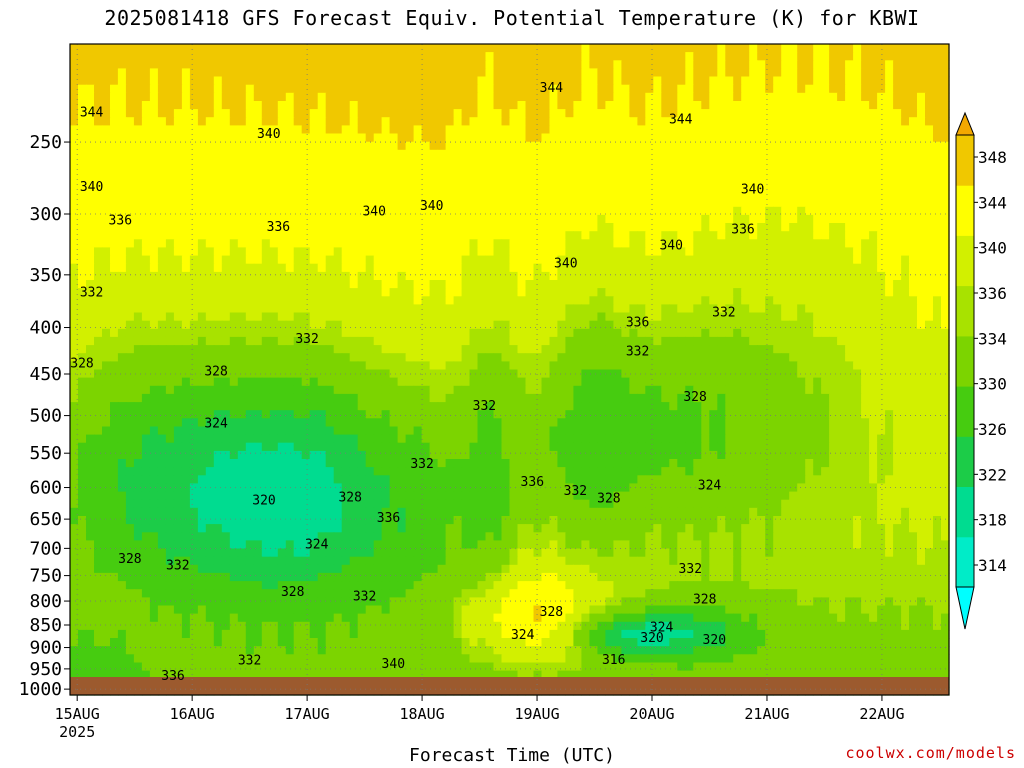  What do you see at coordinates (422, 714) in the screenshot?
I see `x-tick-label: 18AUG` at bounding box center [422, 714].